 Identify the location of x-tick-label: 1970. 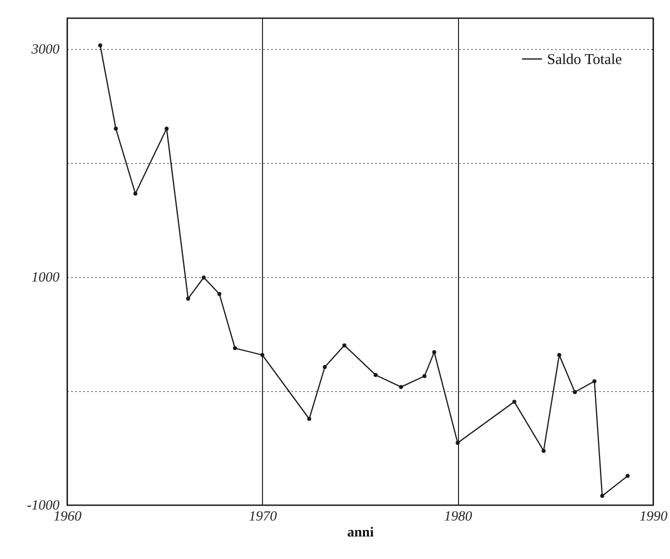
(262, 517).